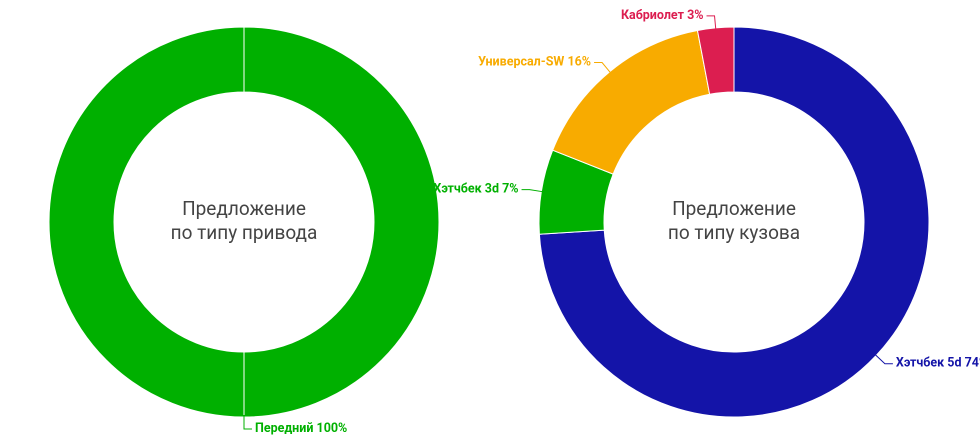  Describe the element at coordinates (284, 428) in the screenshot. I see `slice-name: Передний` at that location.